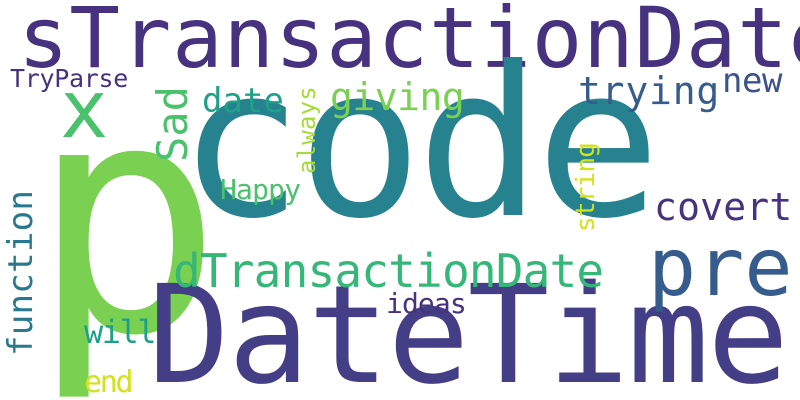 This screenshot has width=800, height=400. Describe the element at coordinates (84, 109) in the screenshot. I see `word-x: x` at that location.